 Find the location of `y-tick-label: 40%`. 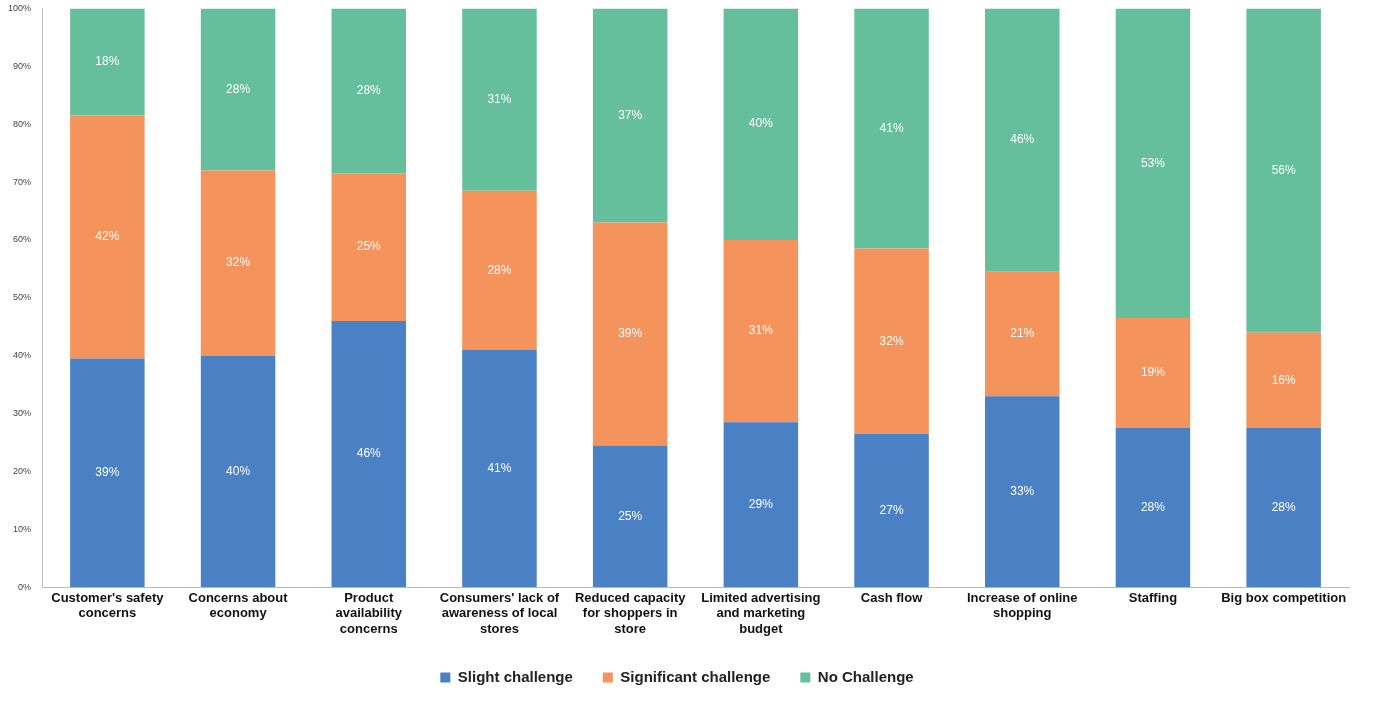

y-tick-label: 40% is located at coordinates (22, 355).